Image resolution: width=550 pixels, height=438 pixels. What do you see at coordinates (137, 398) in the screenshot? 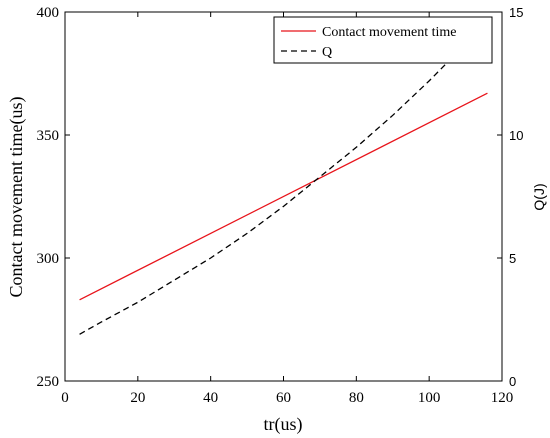
I see `x-tick-label: 20` at bounding box center [137, 398].